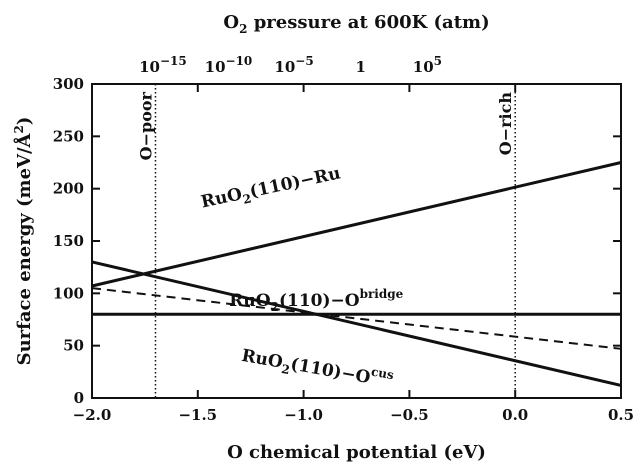  I want to click on series-label-2: RuO2(110)−Ocus, so click(318, 368).